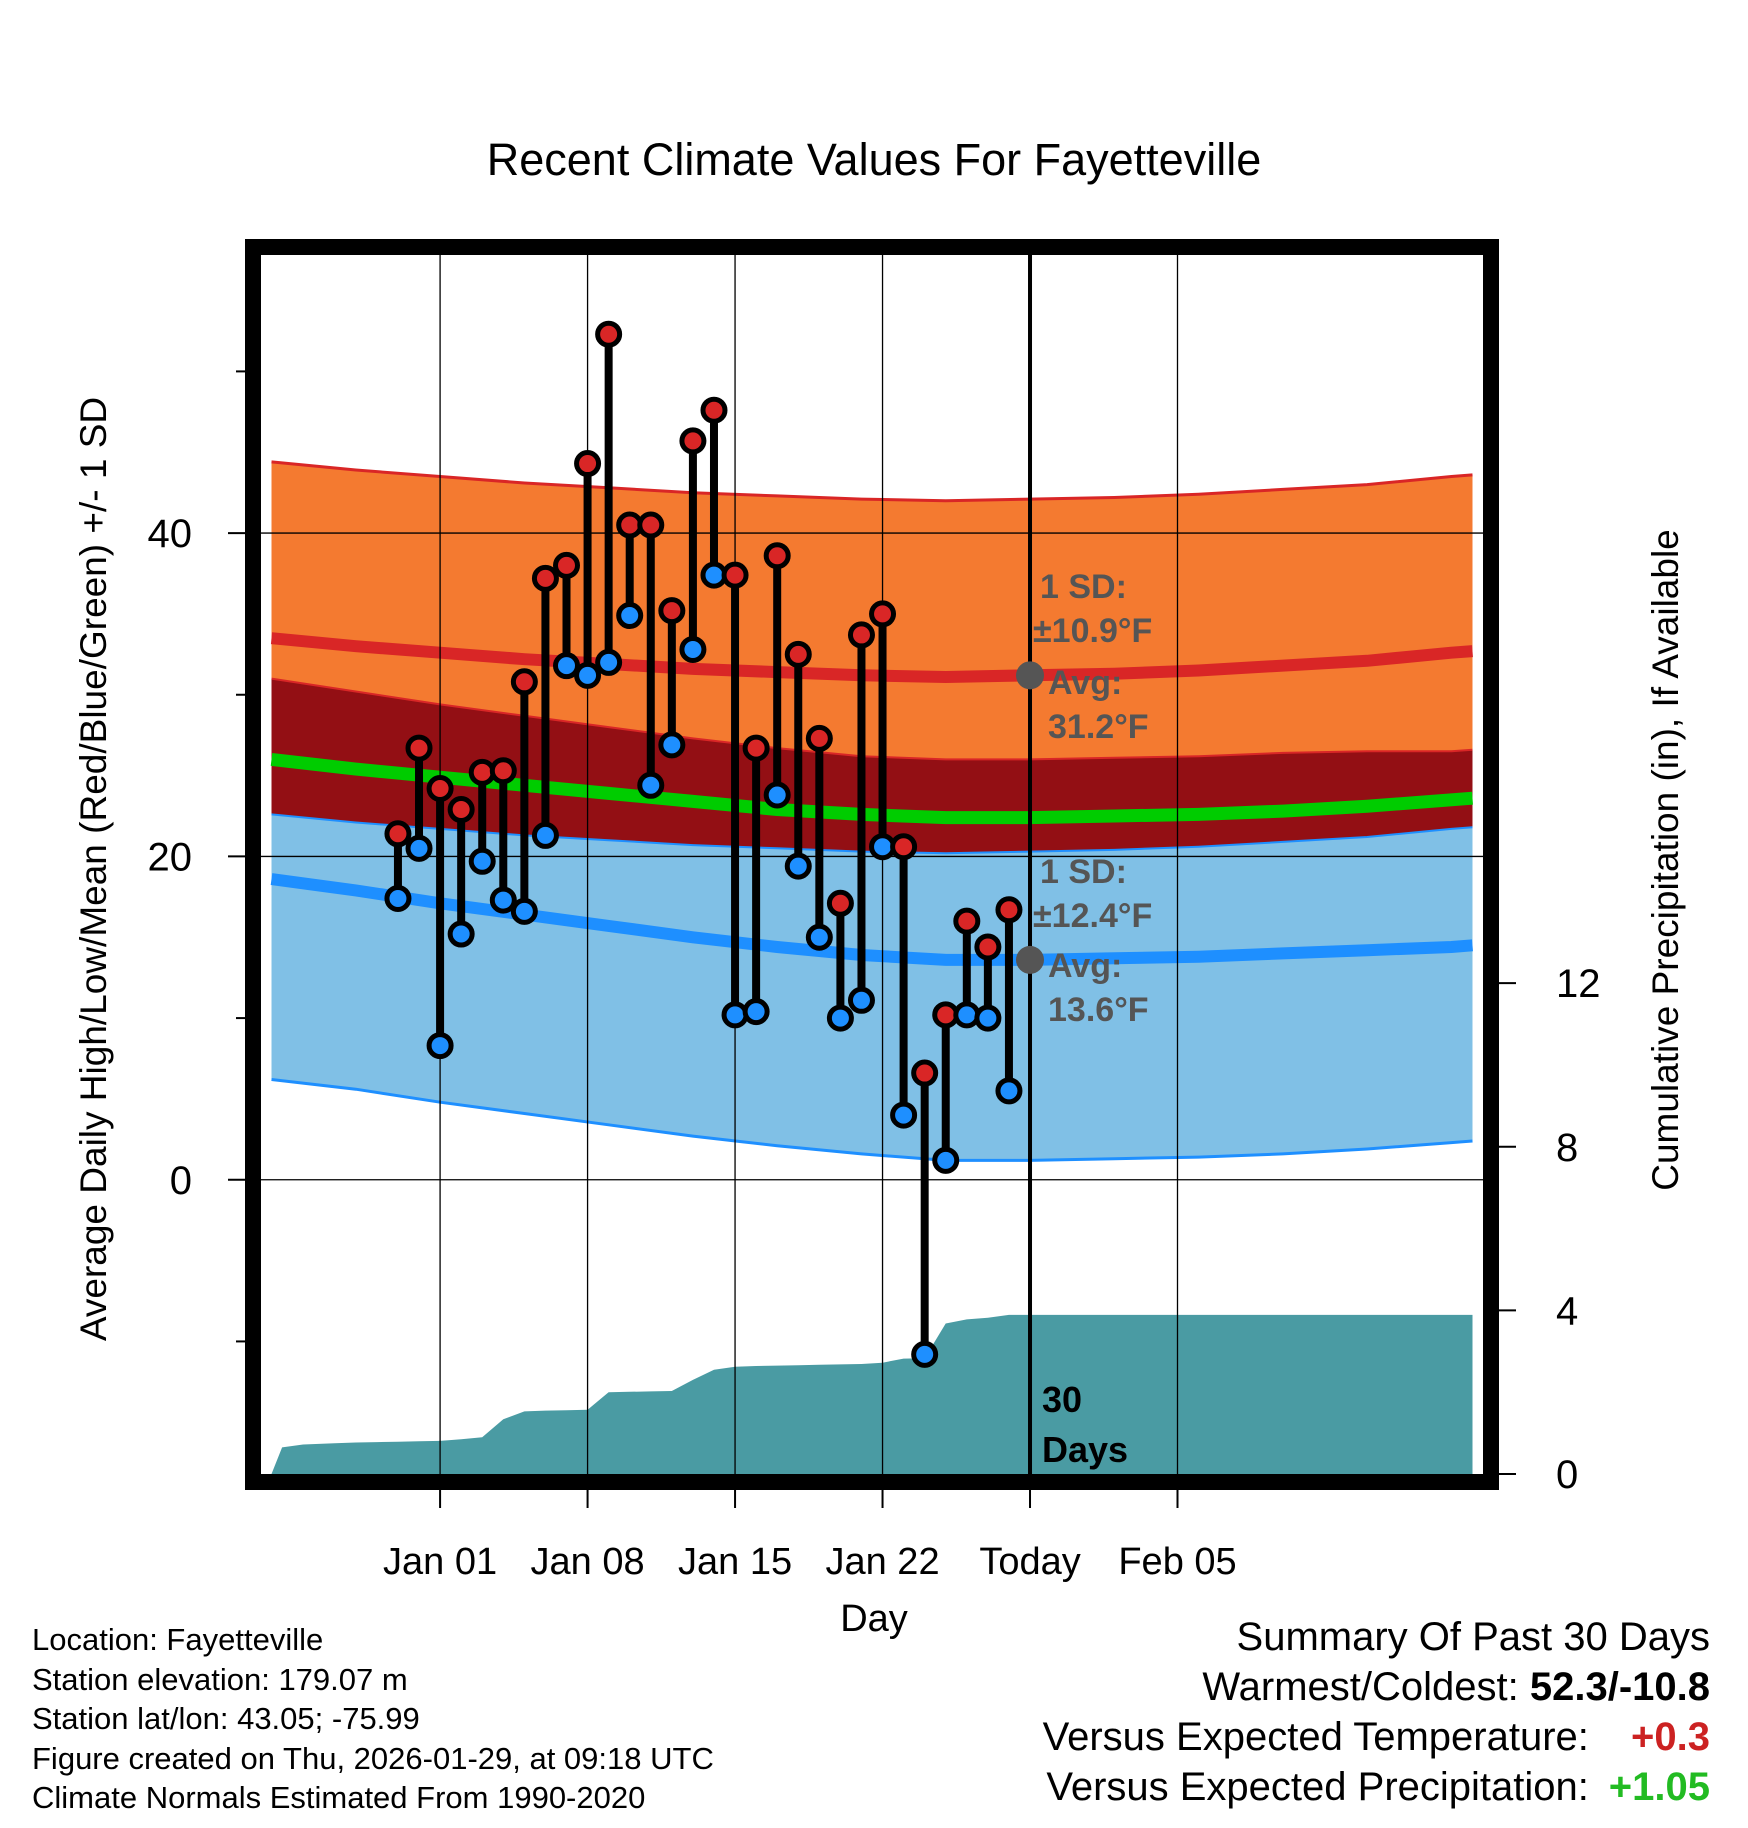 The height and width of the screenshot is (1828, 1748). What do you see at coordinates (874, 1619) in the screenshot?
I see `x-axis-label: Day` at bounding box center [874, 1619].